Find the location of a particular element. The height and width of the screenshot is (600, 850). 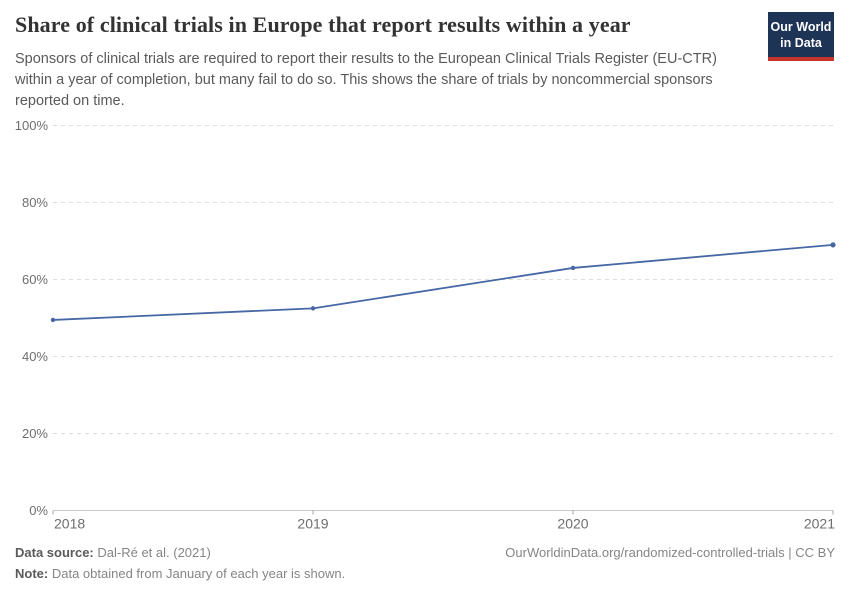

y-tick-label-20: 20% is located at coordinates (35, 433).